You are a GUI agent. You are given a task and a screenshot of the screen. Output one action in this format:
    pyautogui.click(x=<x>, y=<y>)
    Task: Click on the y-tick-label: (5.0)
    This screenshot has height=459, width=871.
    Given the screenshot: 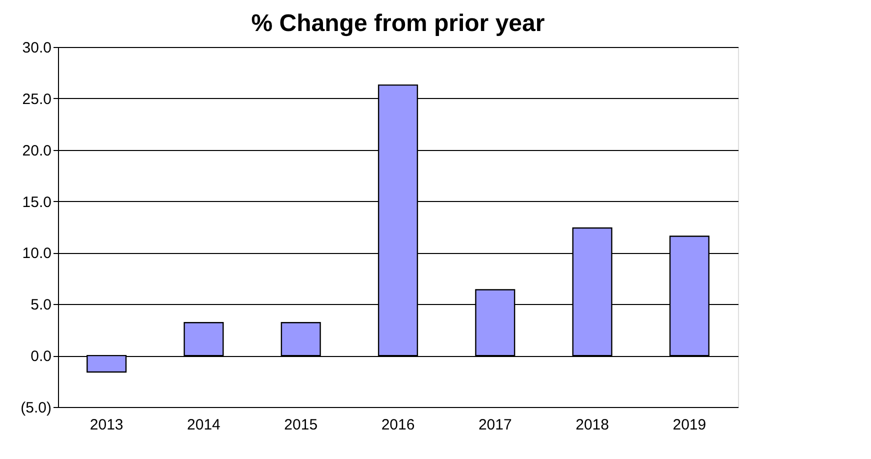 What is the action you would take?
    pyautogui.click(x=36, y=408)
    